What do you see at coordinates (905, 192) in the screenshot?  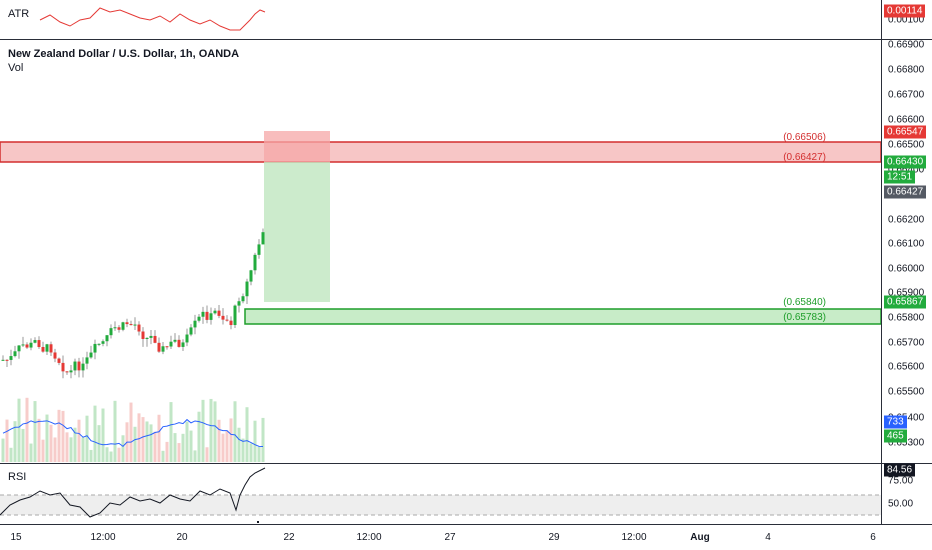 I see `bid-badge: 0.66427` at bounding box center [905, 192].